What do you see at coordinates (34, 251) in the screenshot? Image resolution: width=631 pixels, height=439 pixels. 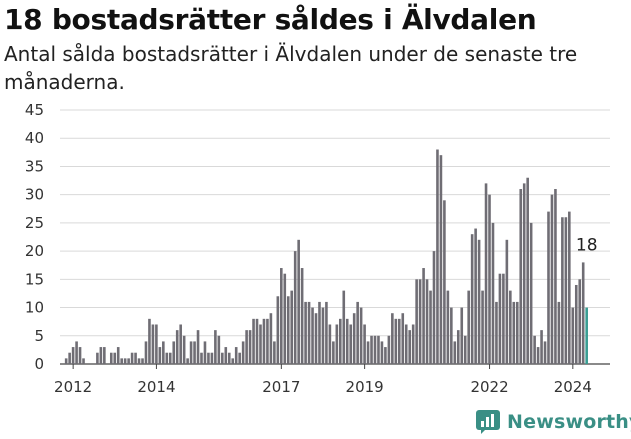 I see `y-tick-label: 20` at bounding box center [34, 251].